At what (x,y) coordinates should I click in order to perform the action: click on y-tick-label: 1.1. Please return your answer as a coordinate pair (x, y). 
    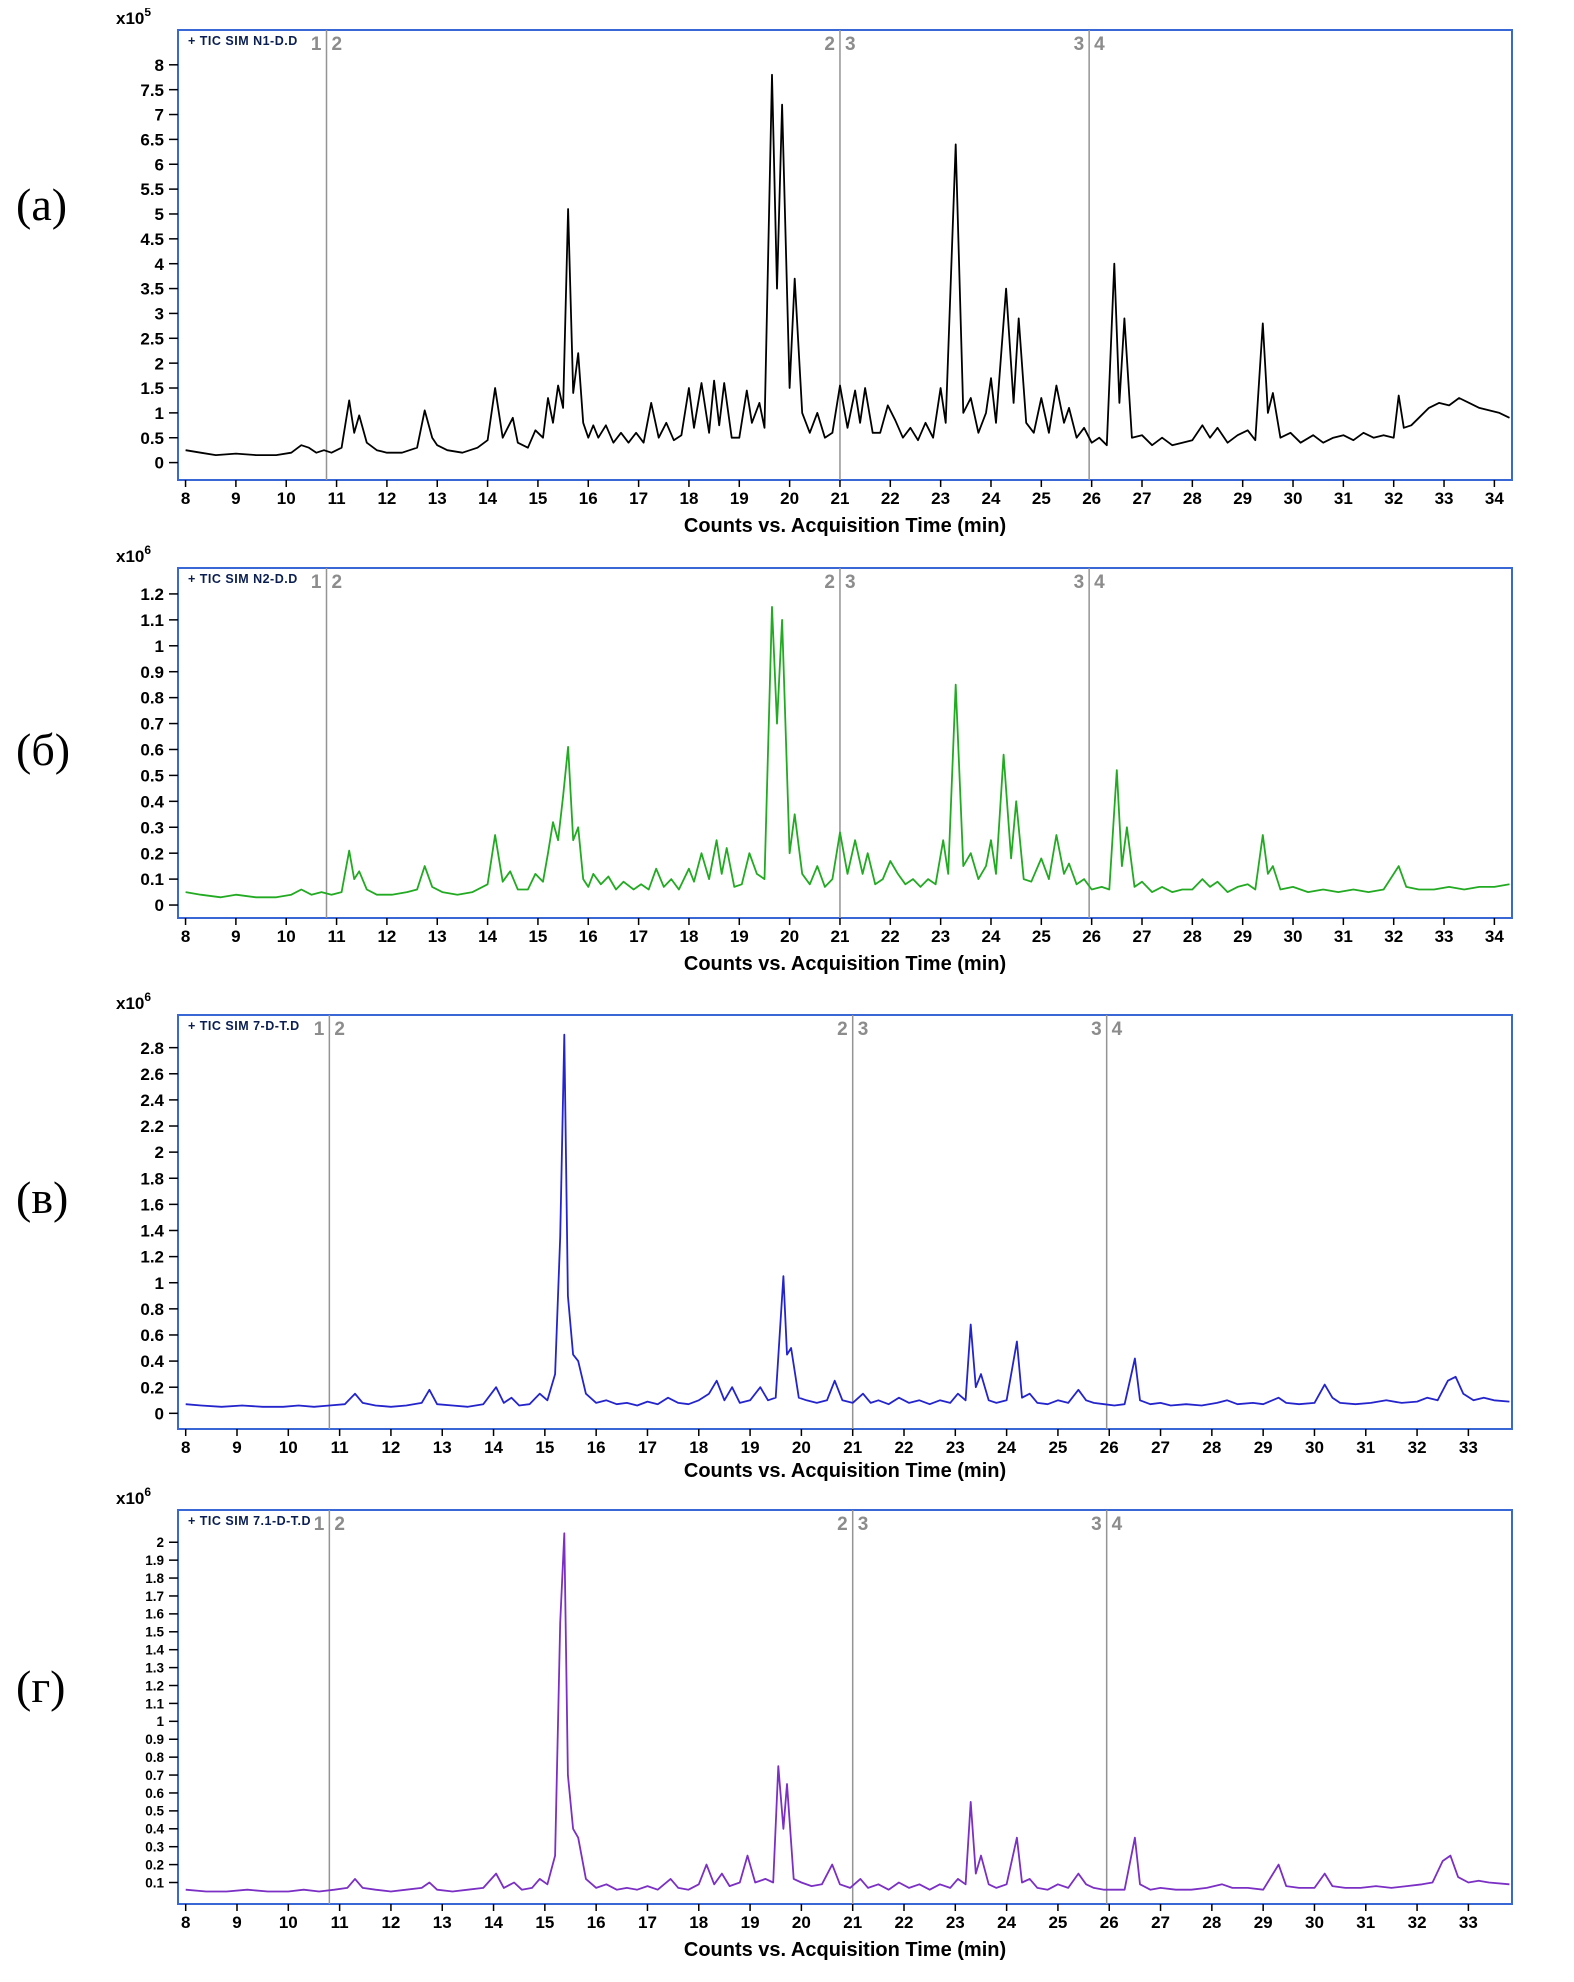
    Looking at the image, I should click on (154, 1703).